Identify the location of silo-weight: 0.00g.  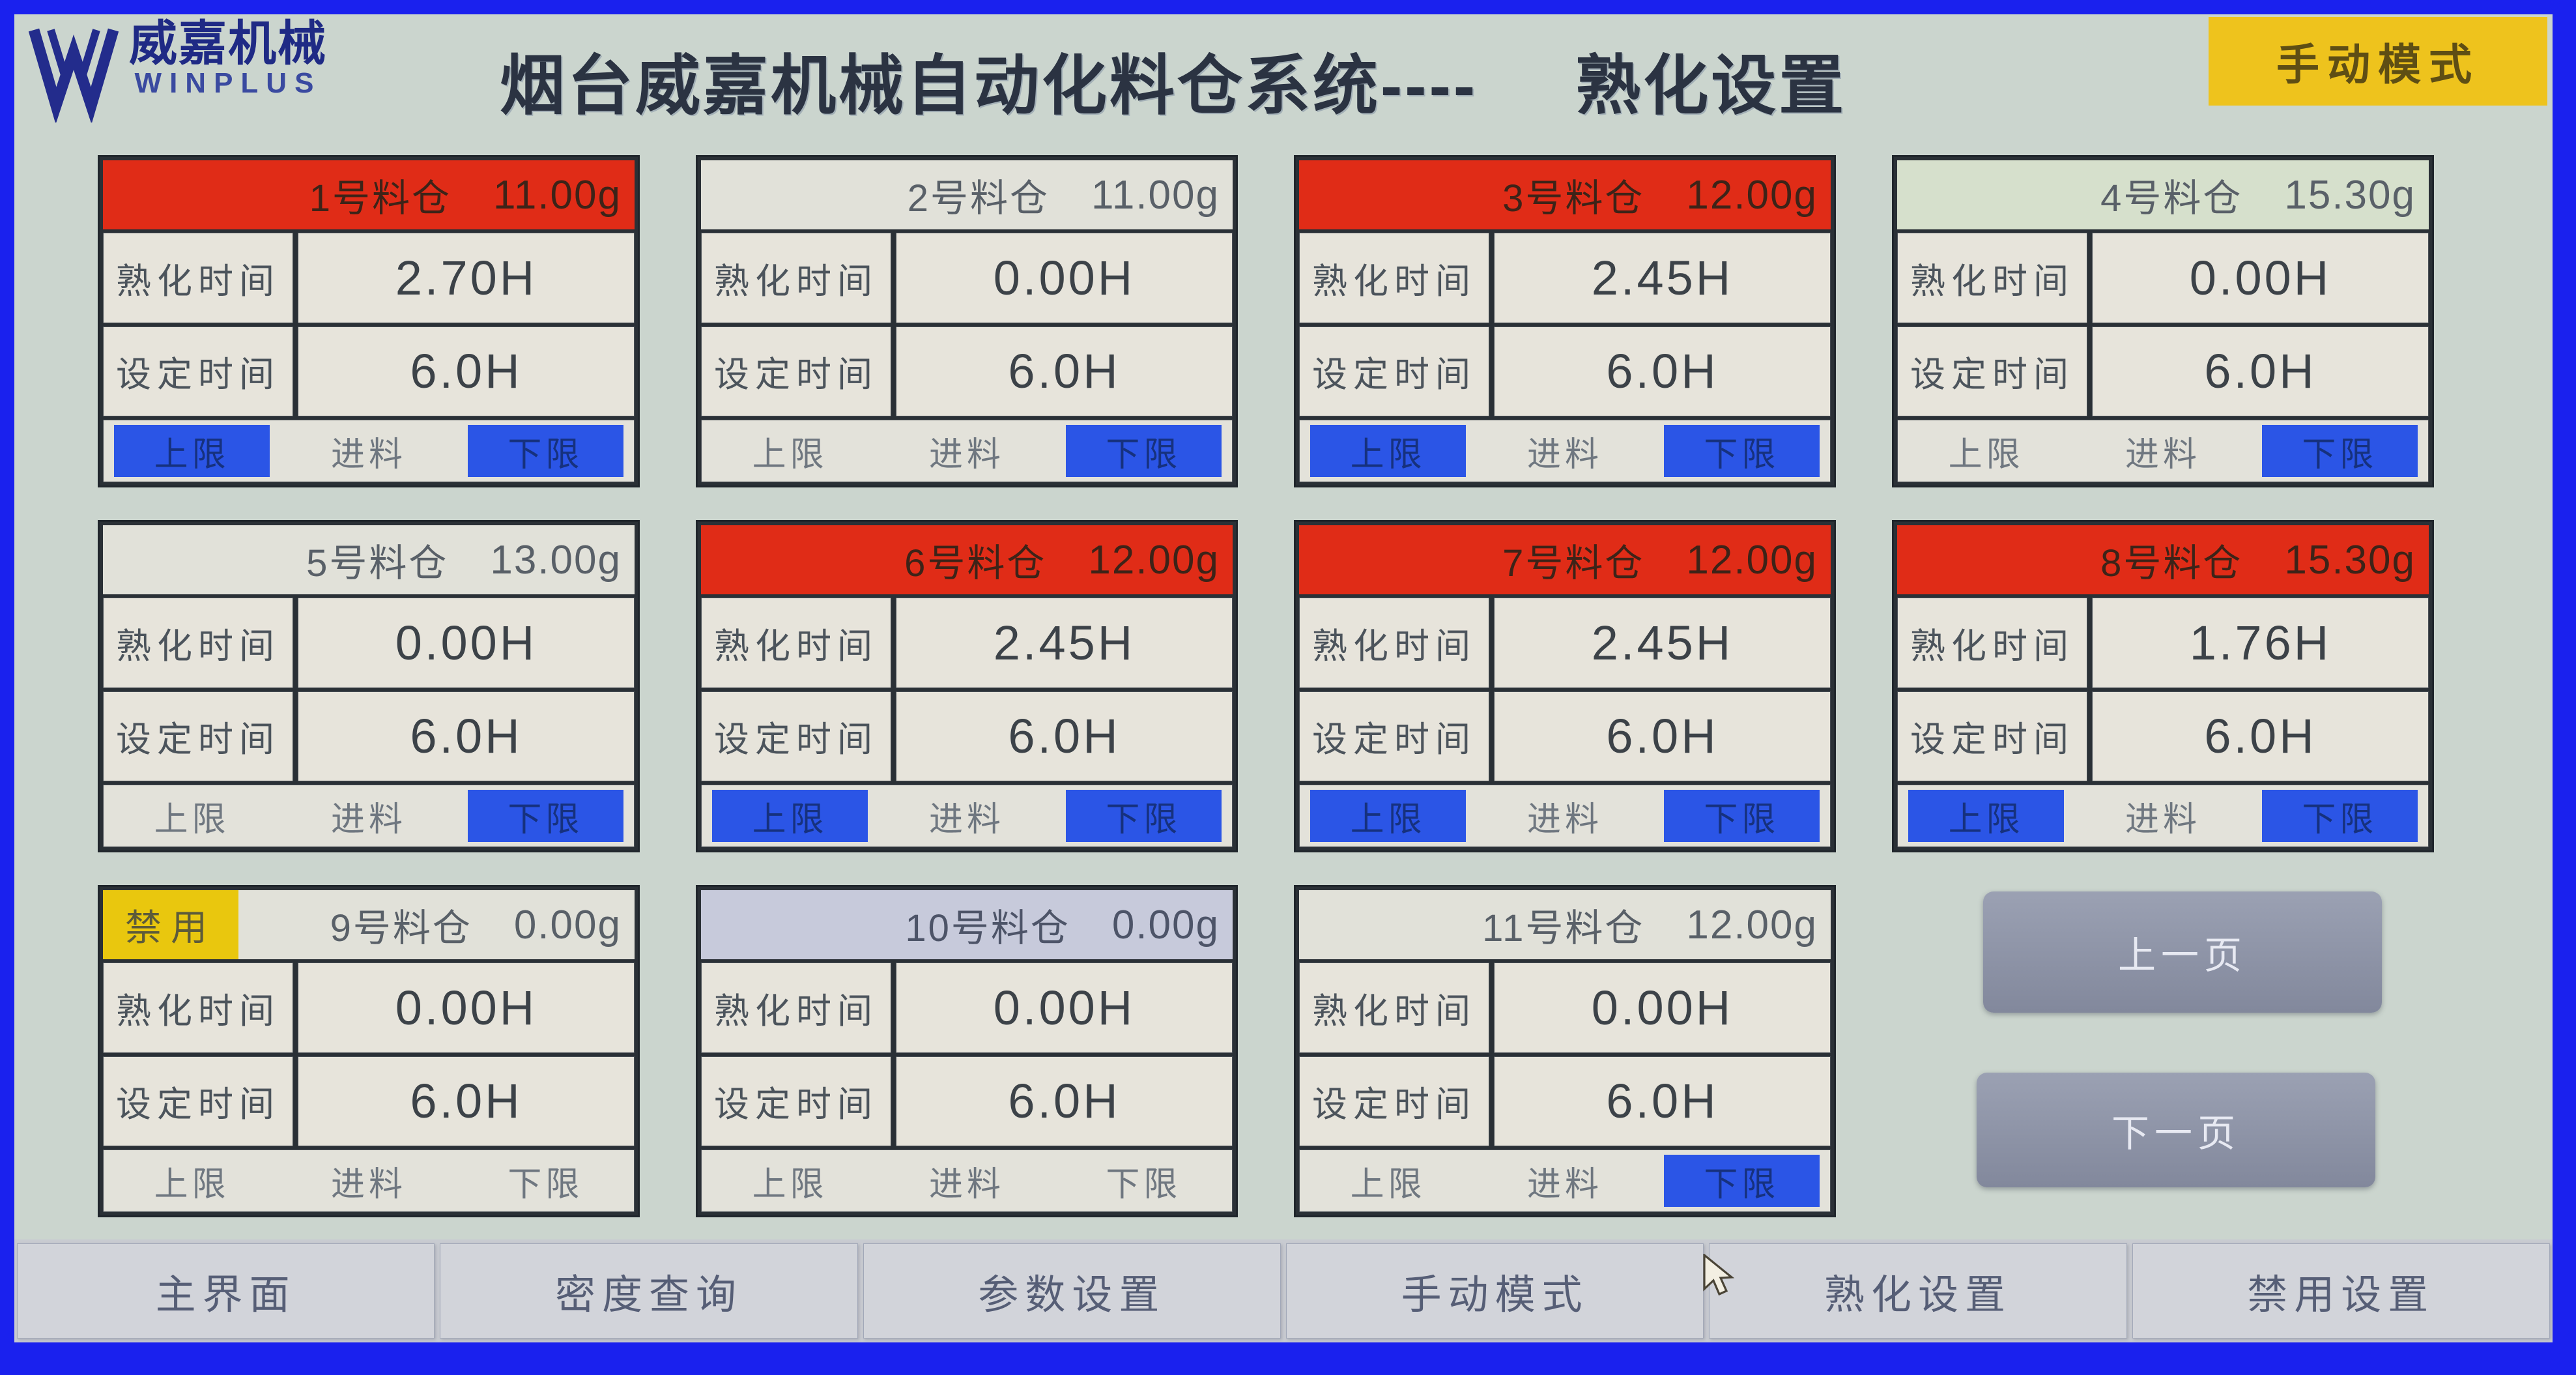
(567, 925).